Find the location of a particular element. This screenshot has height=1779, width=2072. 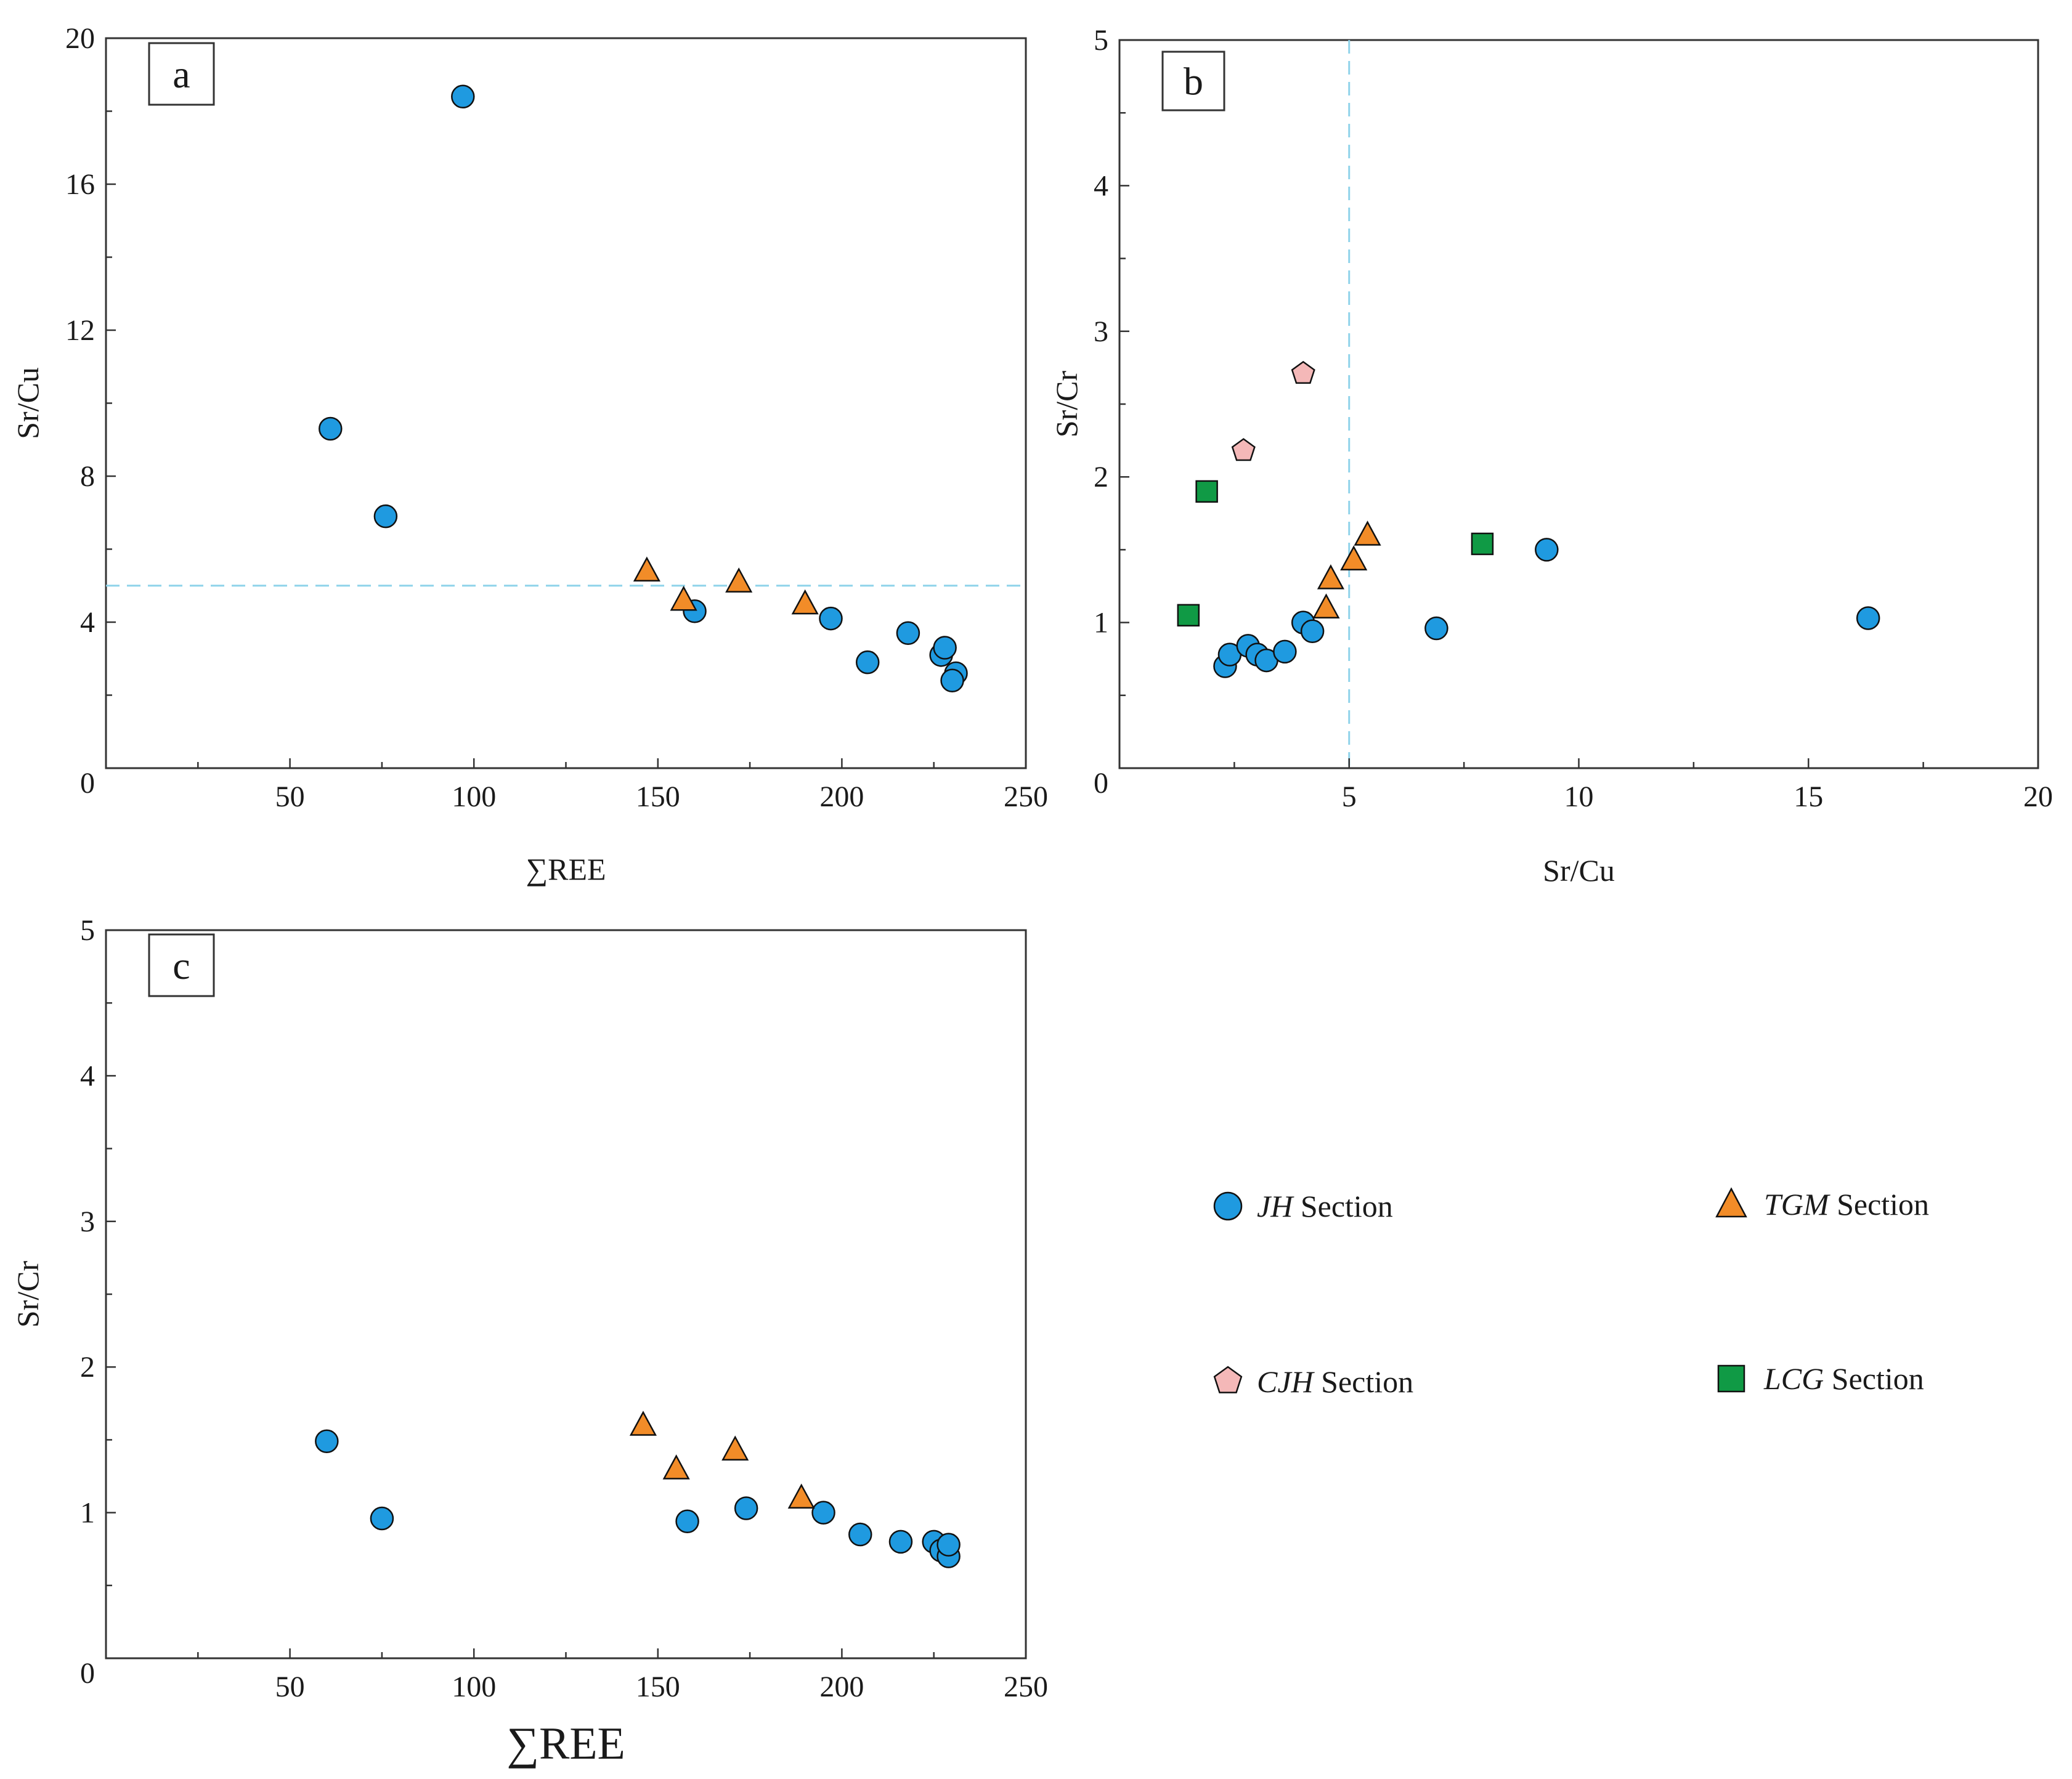

legend-item-lcg: LCG Section is located at coordinates (1820, 1378).